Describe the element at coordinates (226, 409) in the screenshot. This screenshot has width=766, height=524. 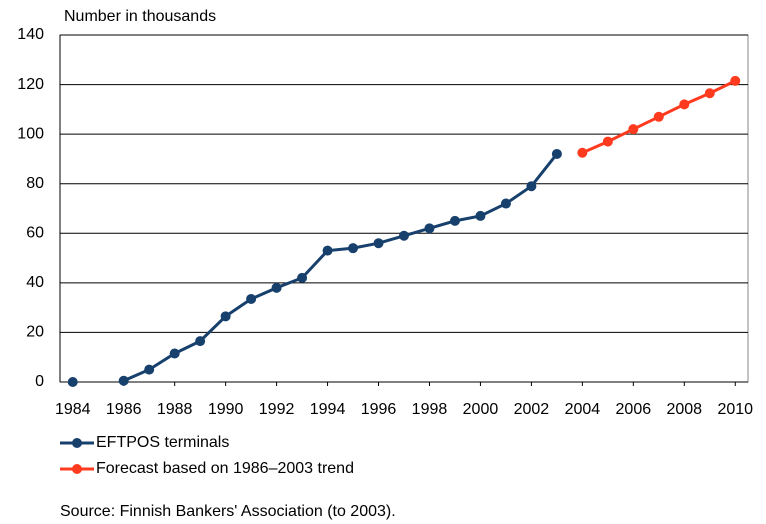
I see `x-tick-label: 1990` at that location.